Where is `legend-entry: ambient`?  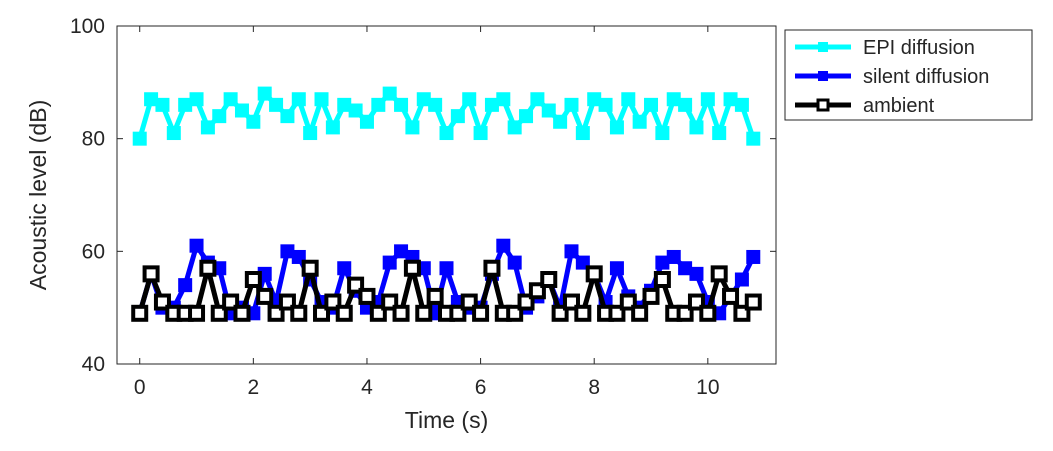 legend-entry: ambient is located at coordinates (865, 106).